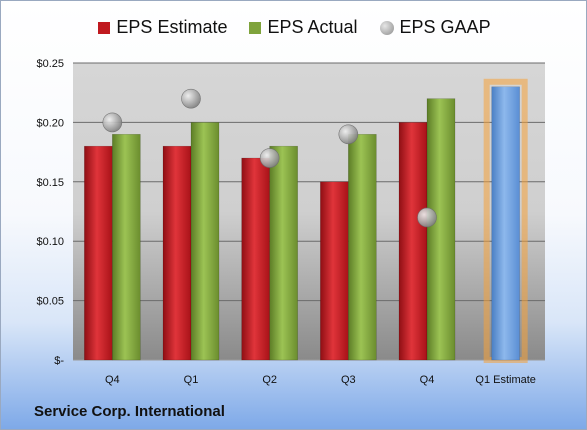  What do you see at coordinates (505, 223) in the screenshot?
I see `bar-q1-estimate` at bounding box center [505, 223].